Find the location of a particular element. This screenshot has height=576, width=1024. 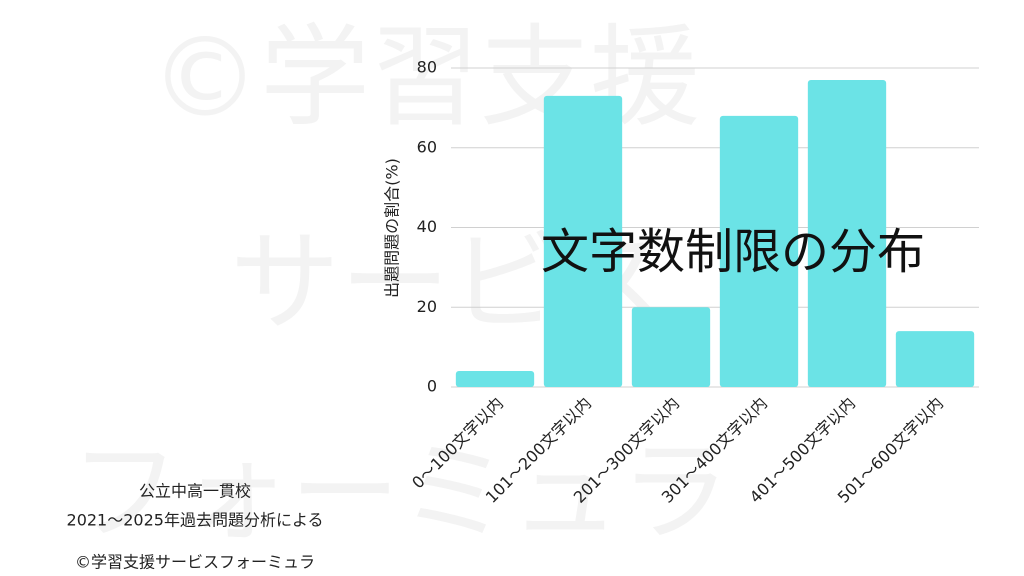

y-tick-label: 40 is located at coordinates (427, 226).